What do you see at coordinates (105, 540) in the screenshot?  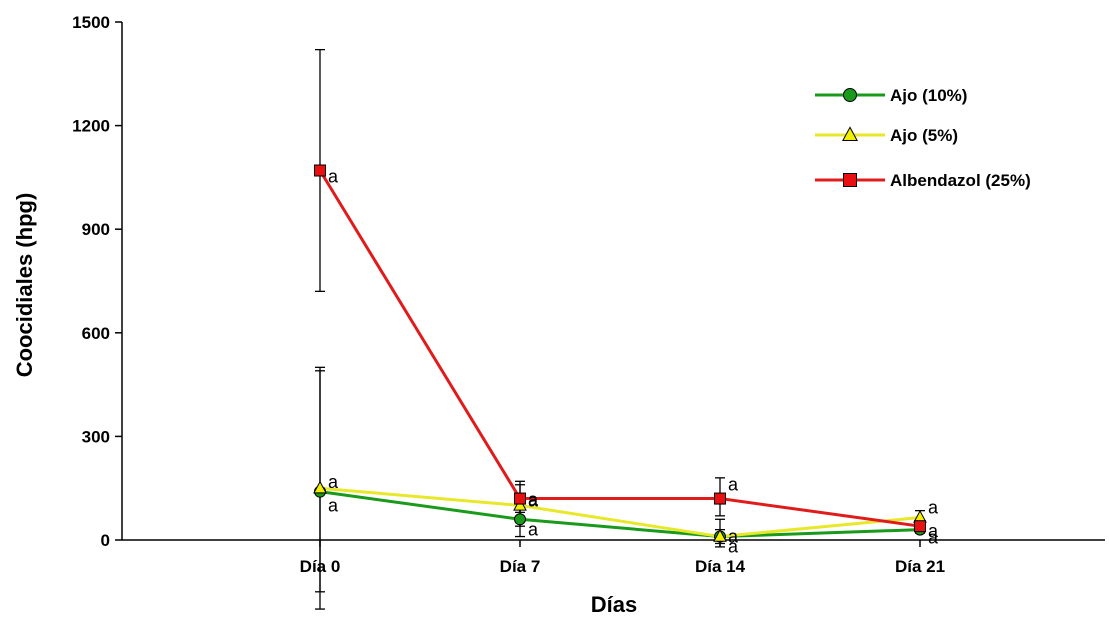 I see `y-tick-label: 0` at bounding box center [105, 540].